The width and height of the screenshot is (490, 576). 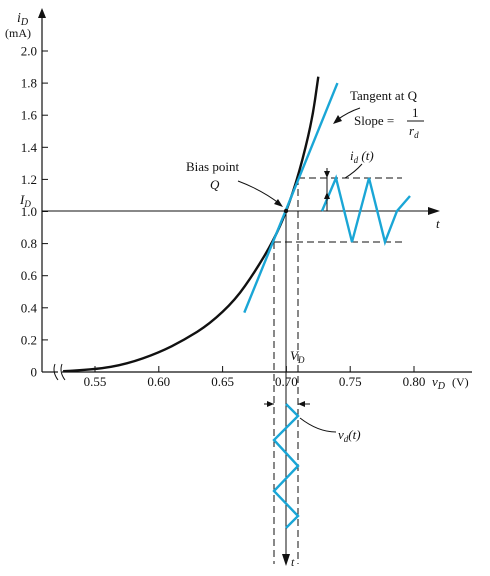 What do you see at coordinates (353, 171) in the screenshot?
I see `id-t-leader` at bounding box center [353, 171].